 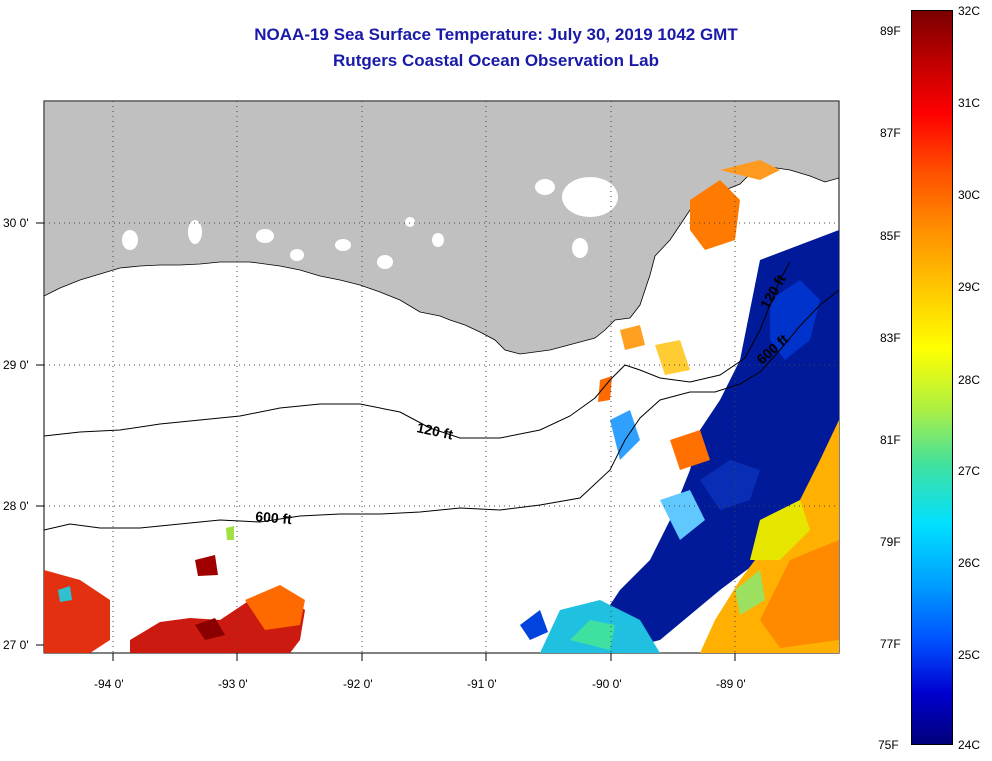 I want to click on colorbar-c-31: 31C, so click(x=969, y=103).